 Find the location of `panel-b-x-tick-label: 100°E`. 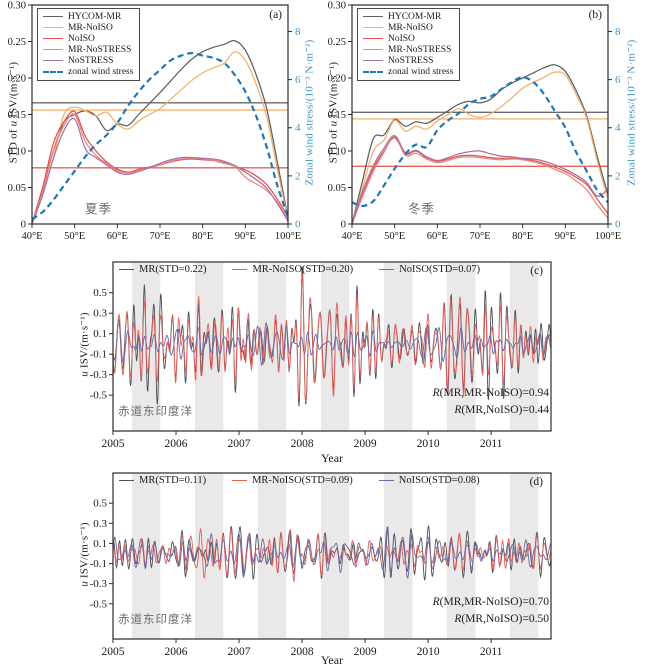

panel-b-x-tick-label: 100°E is located at coordinates (608, 236).